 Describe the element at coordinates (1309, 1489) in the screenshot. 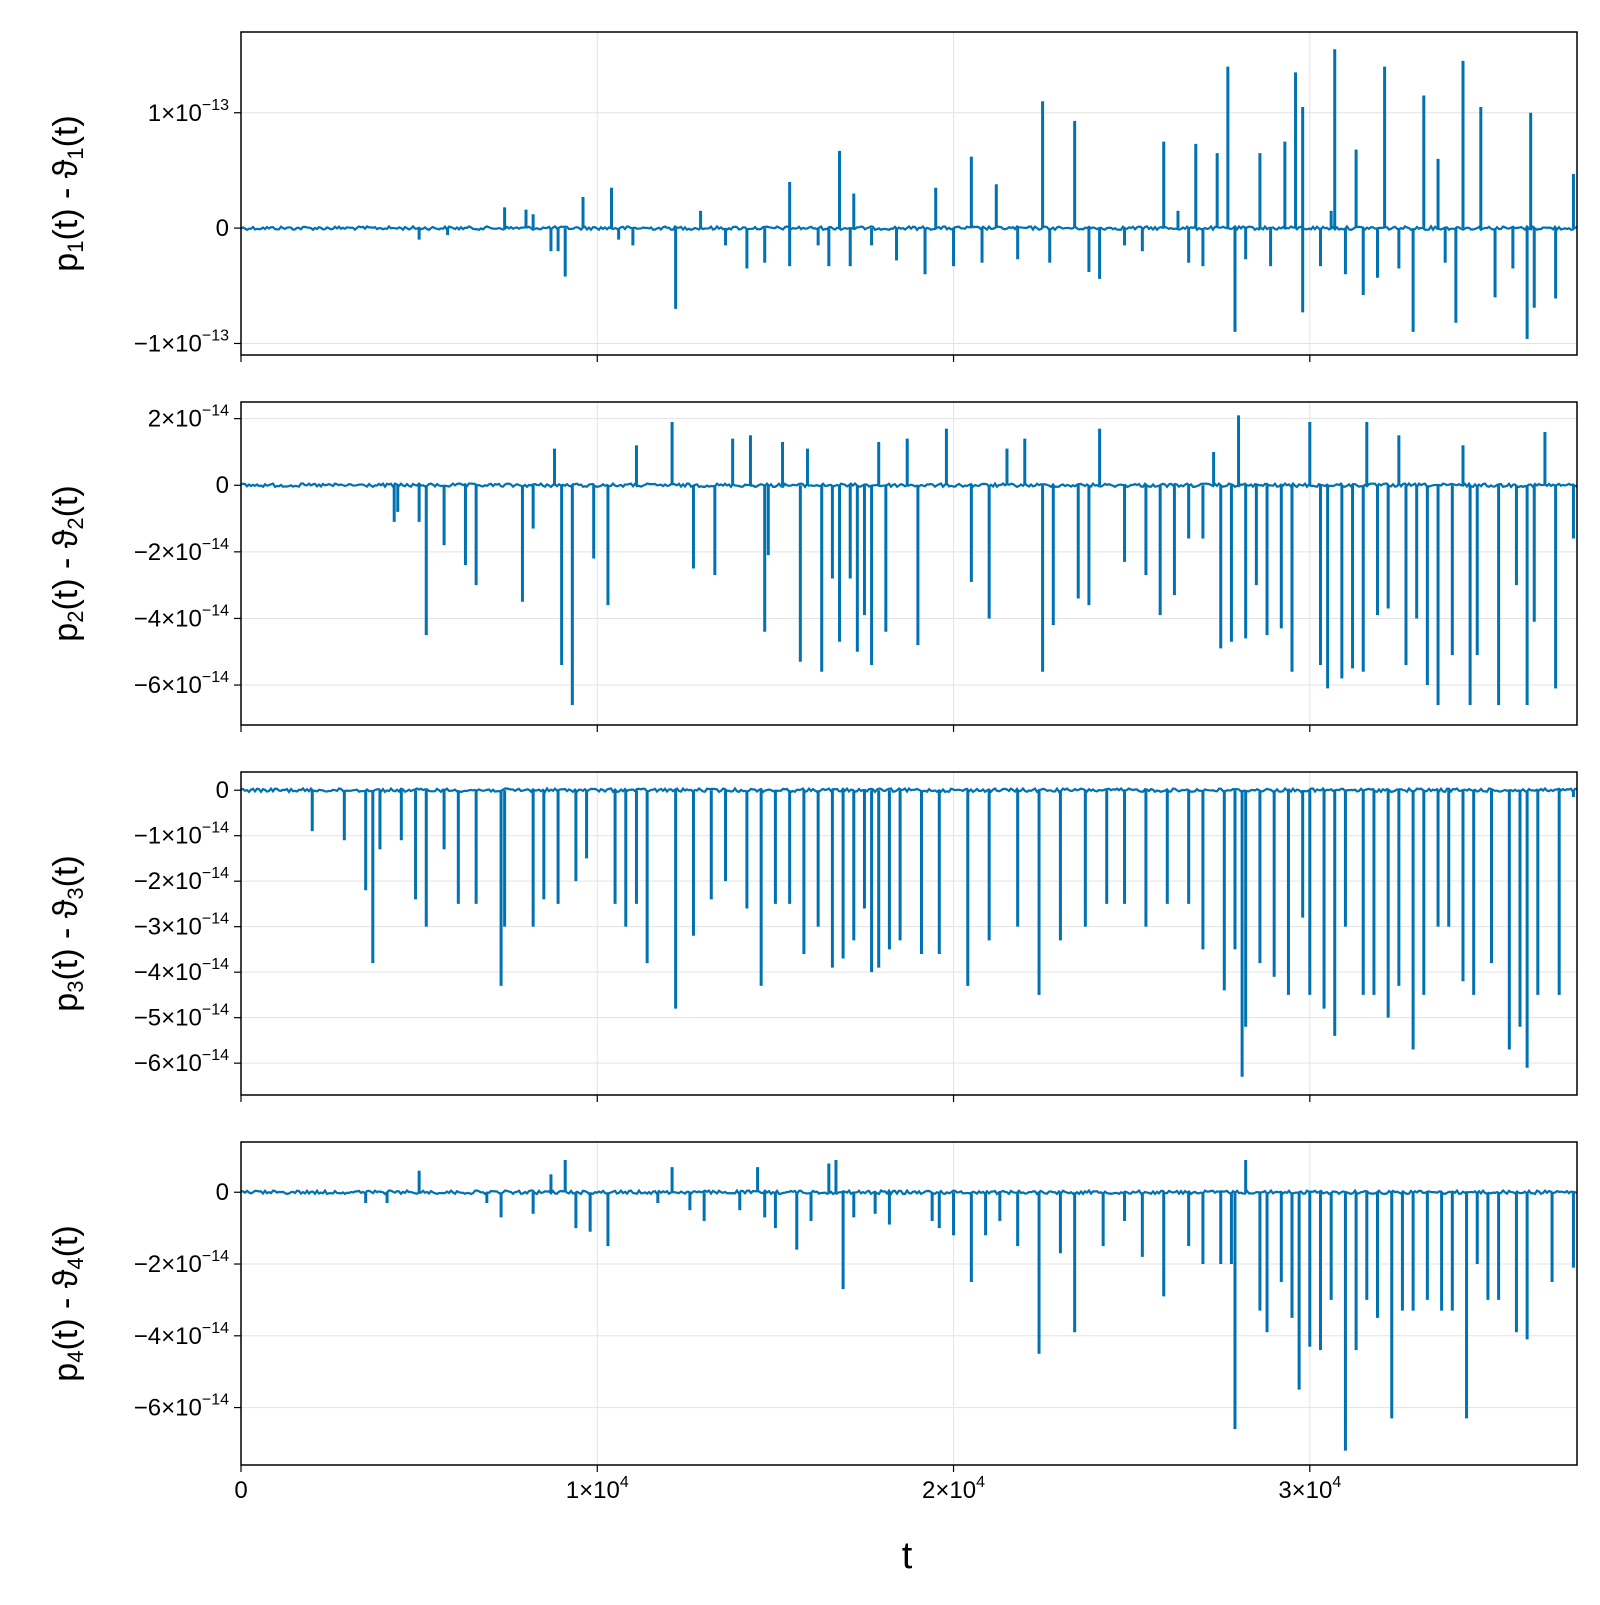

I see `x-tick-label: 3×10⁴` at that location.